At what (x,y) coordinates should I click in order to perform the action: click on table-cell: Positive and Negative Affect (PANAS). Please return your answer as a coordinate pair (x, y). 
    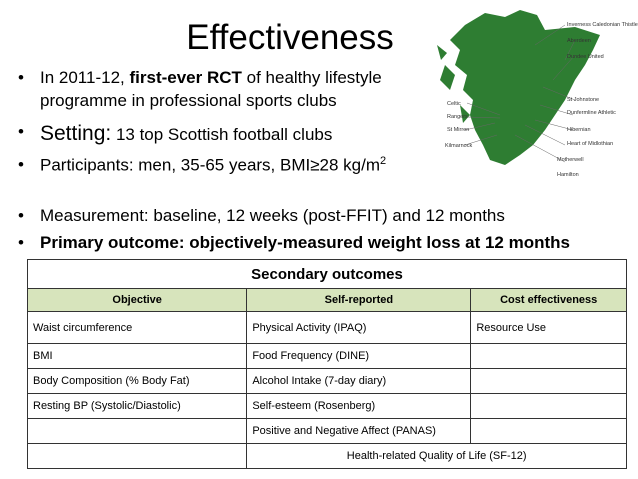
    Looking at the image, I should click on (359, 431).